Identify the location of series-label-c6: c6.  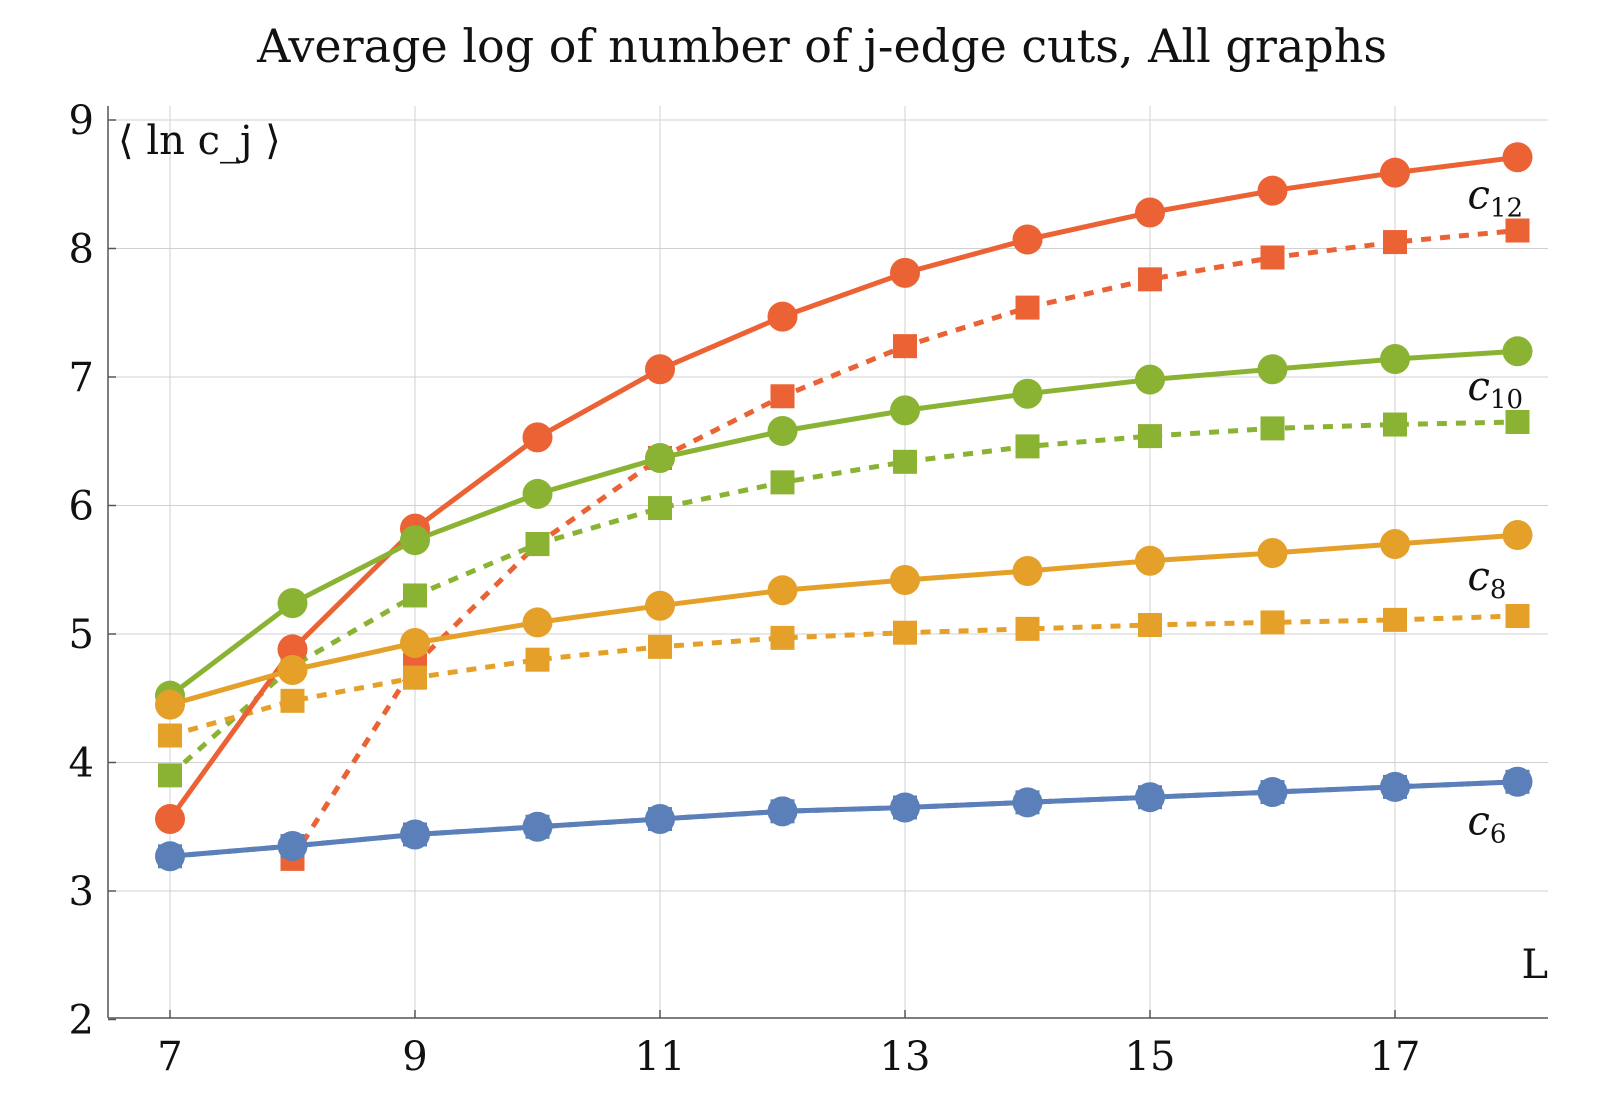
(1487, 823).